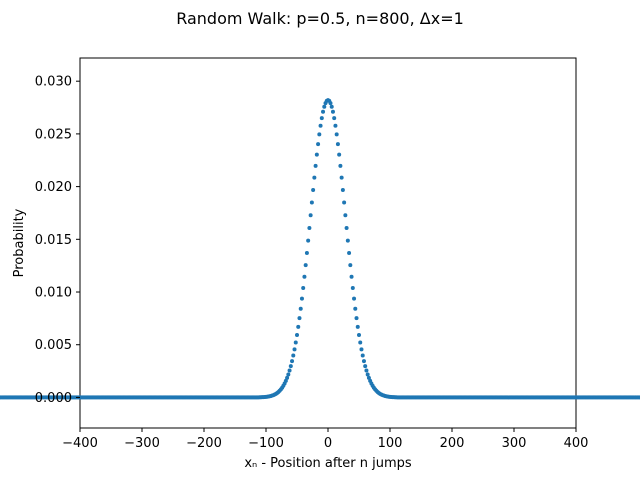  What do you see at coordinates (320, 18) in the screenshot?
I see `chart-title: Random Walk: p=0.5, n=800, Δx=1` at bounding box center [320, 18].